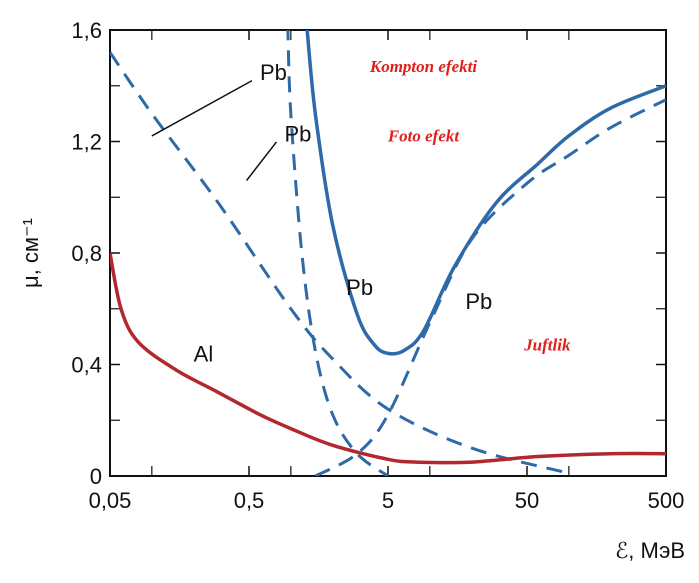 Image resolution: width=699 pixels, height=583 pixels. What do you see at coordinates (86, 365) in the screenshot?
I see `y-tick-label: 0,4` at bounding box center [86, 365].